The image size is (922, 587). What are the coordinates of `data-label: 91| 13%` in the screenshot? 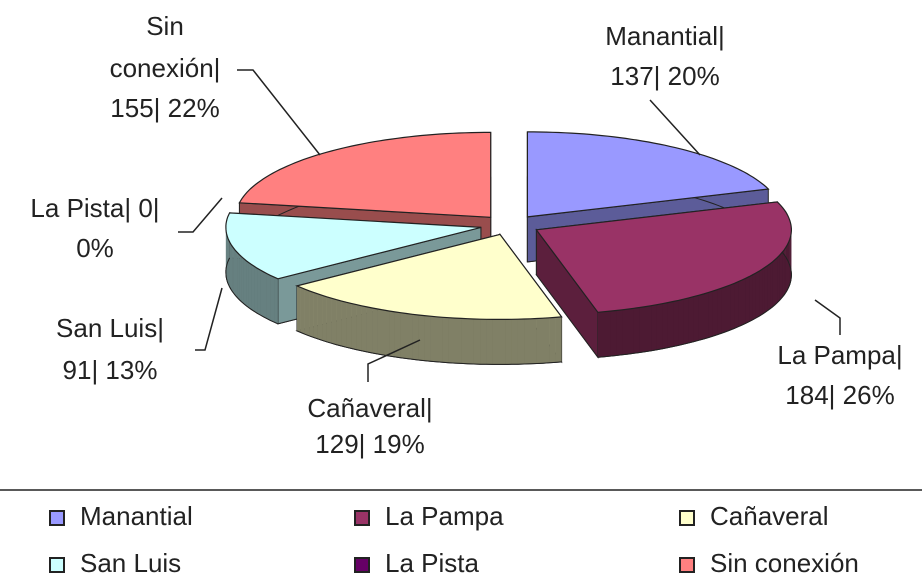 It's located at (110, 370).